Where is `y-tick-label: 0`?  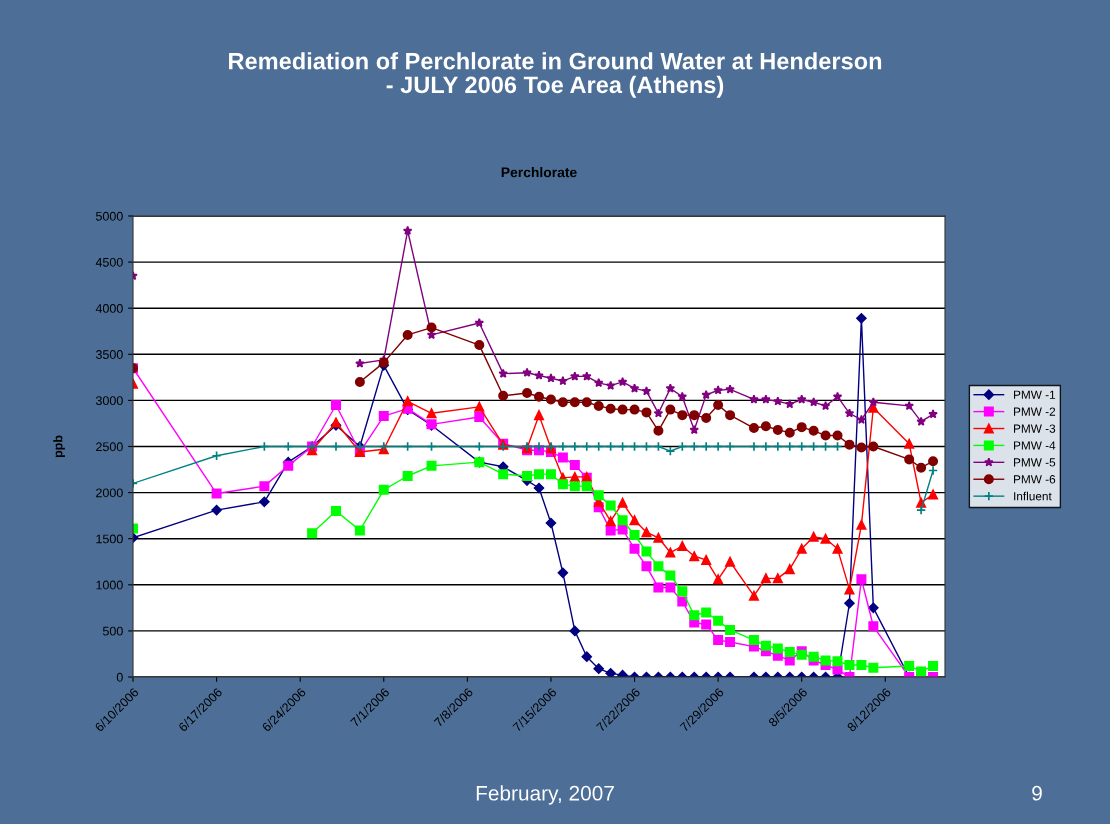 y-tick-label: 0 is located at coordinates (119, 677).